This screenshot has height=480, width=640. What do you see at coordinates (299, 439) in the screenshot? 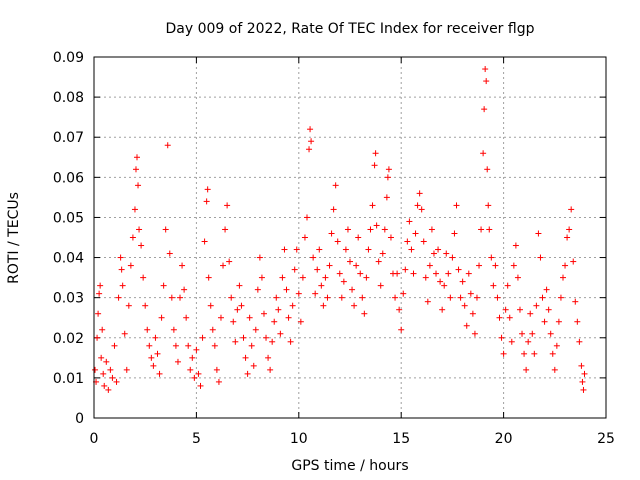
I see `x-tick-label: 10` at bounding box center [299, 439].